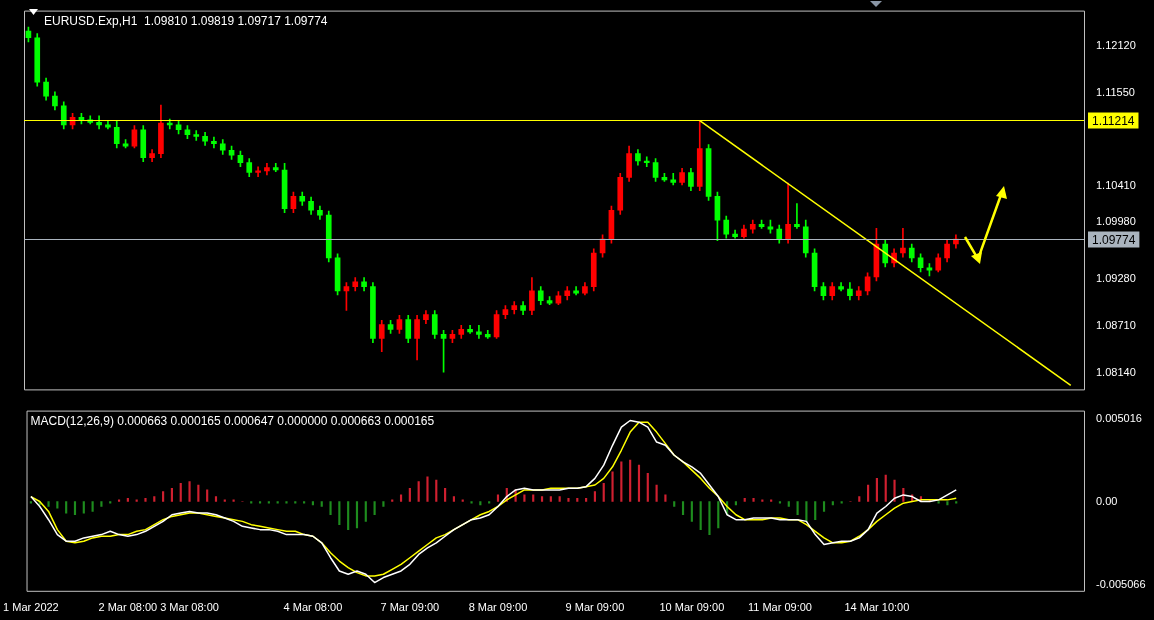  I want to click on y-tick-label: 1.11550, so click(1115, 91).